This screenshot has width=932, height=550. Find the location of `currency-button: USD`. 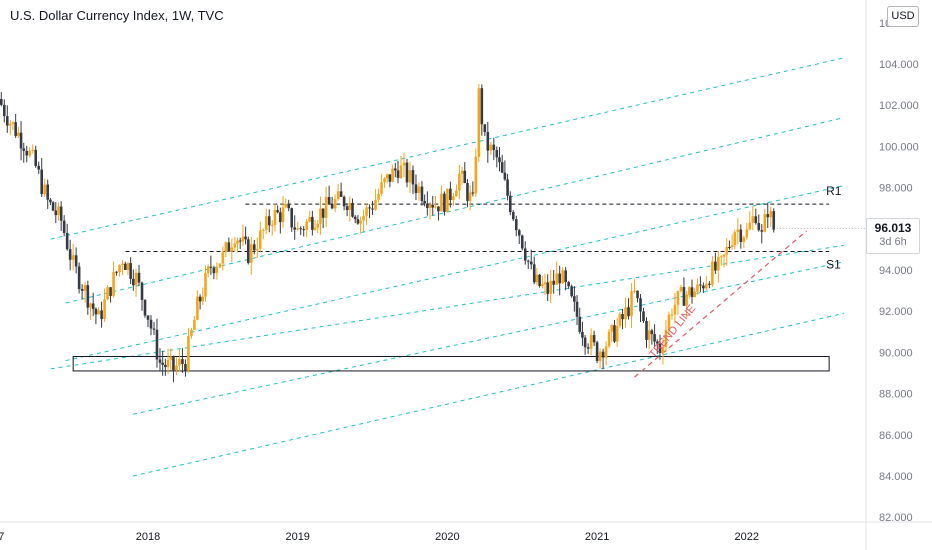

currency-button: USD is located at coordinates (903, 16).